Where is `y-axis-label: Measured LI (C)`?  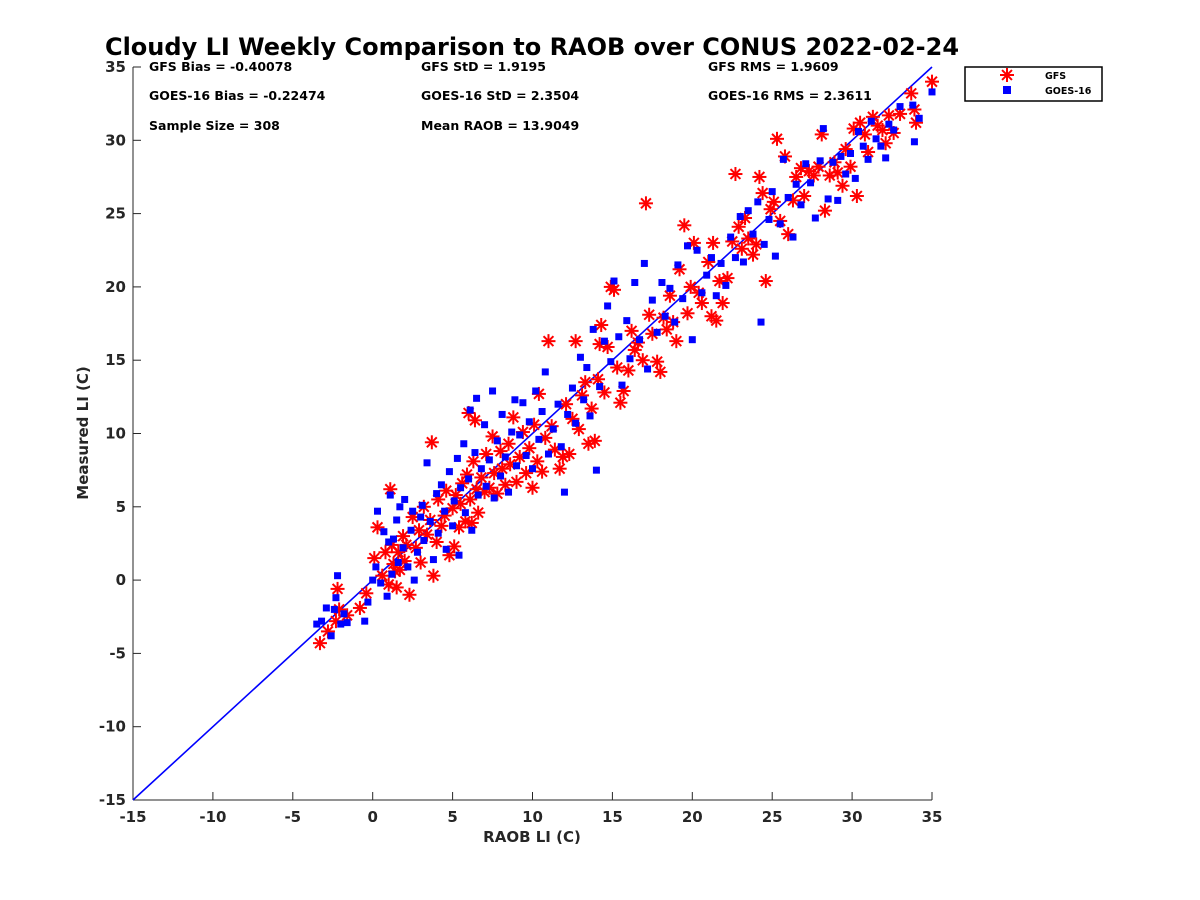 y-axis-label: Measured LI (C) is located at coordinates (83, 432).